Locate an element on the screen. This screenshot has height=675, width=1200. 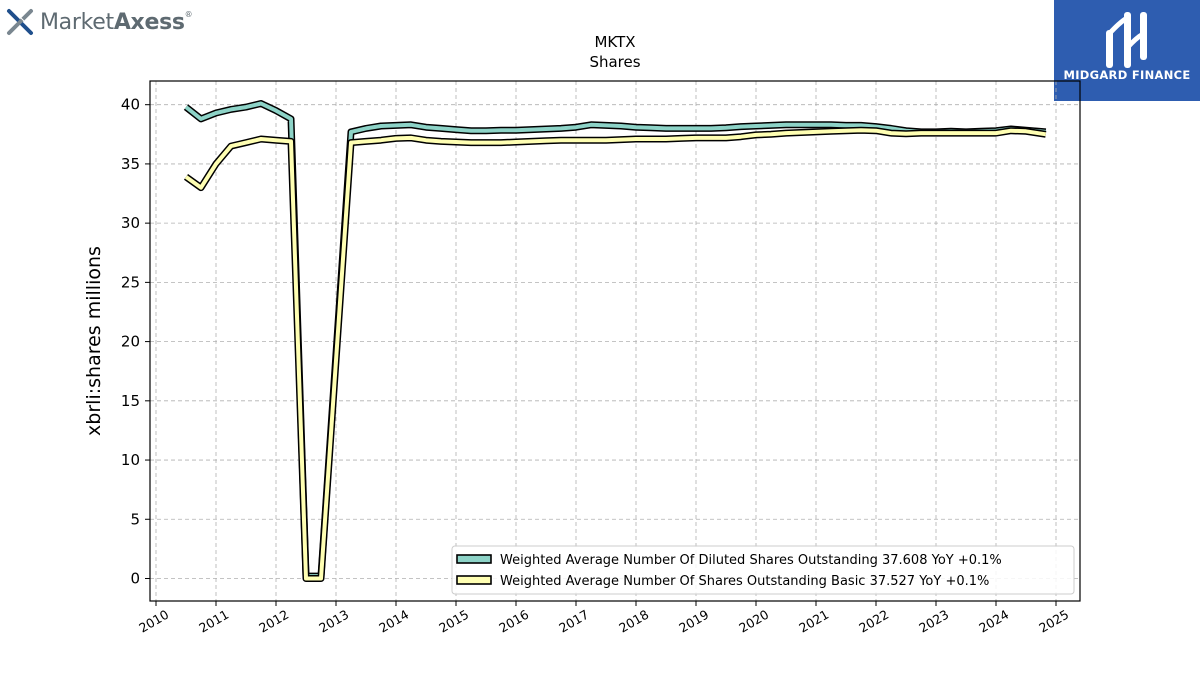
x-tick-label: 2023 is located at coordinates (933, 621).